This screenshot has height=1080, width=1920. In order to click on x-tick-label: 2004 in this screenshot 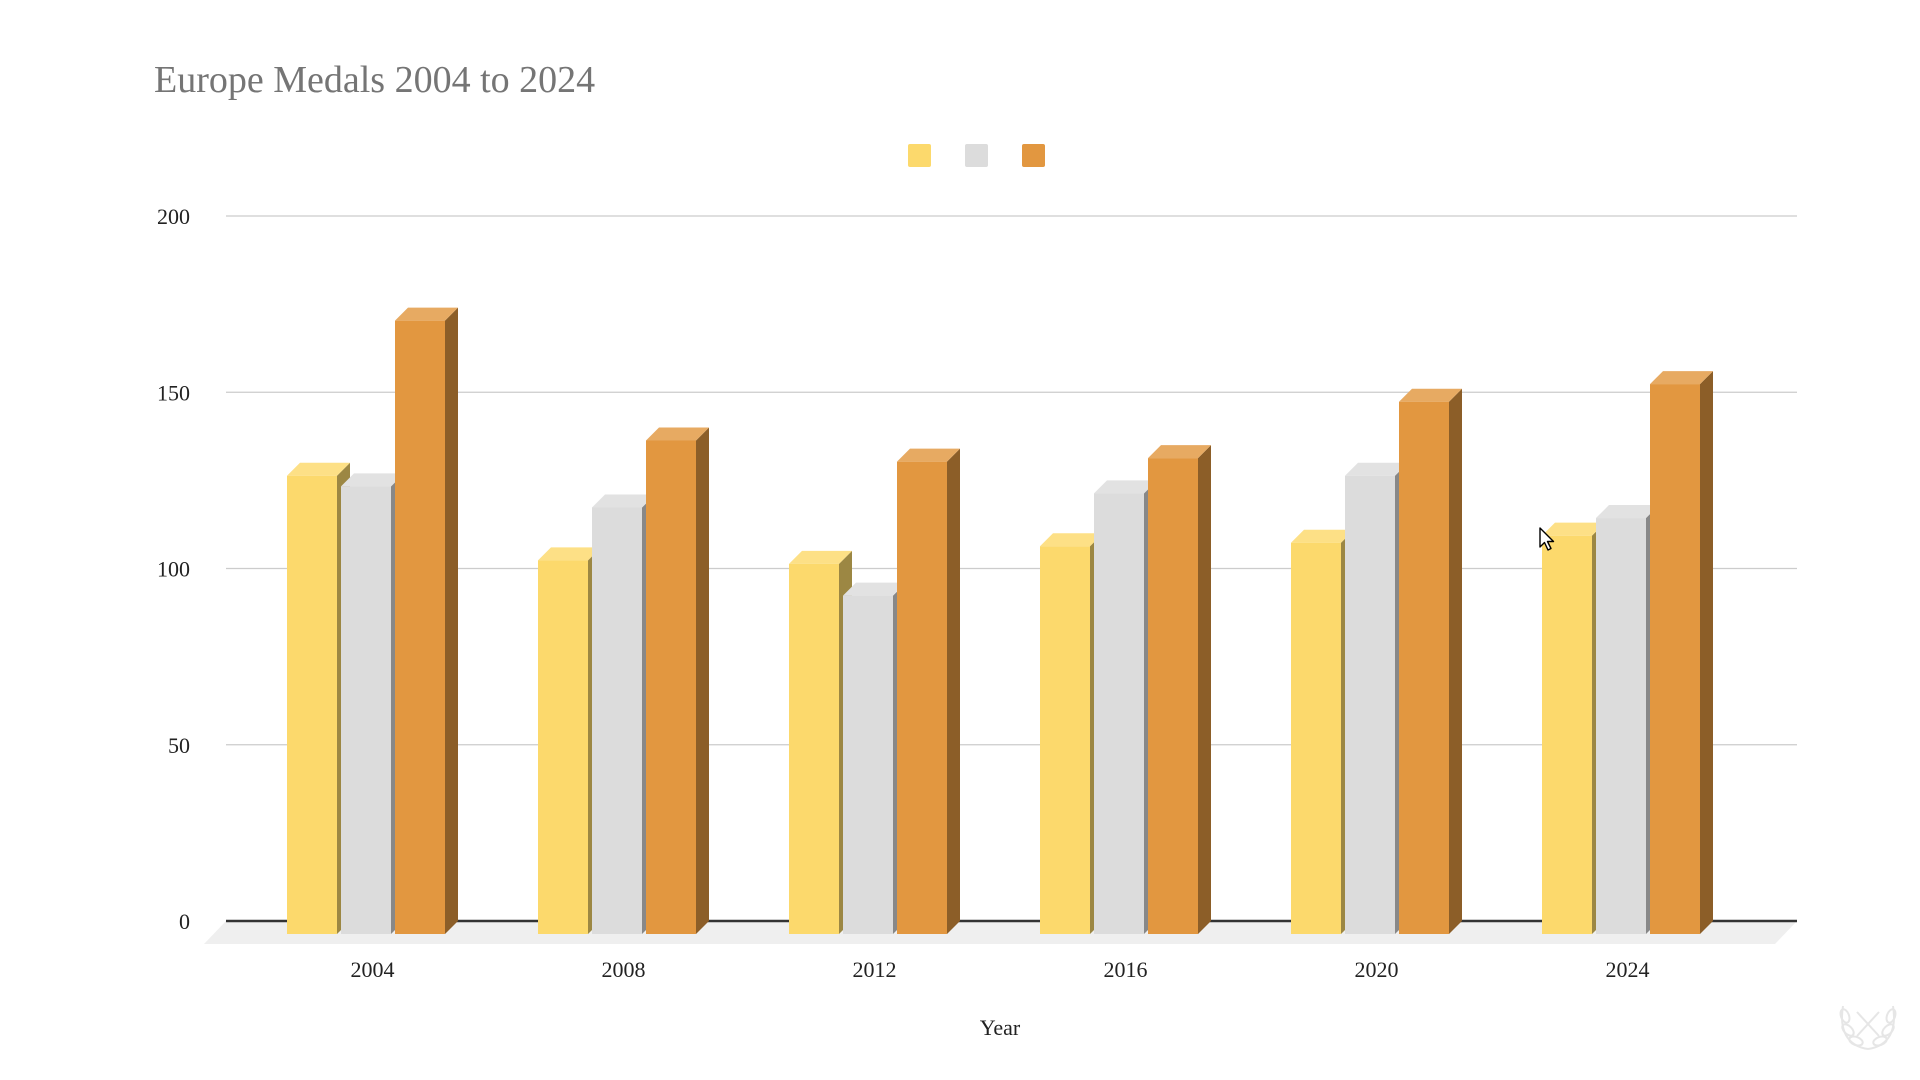, I will do `click(373, 969)`.